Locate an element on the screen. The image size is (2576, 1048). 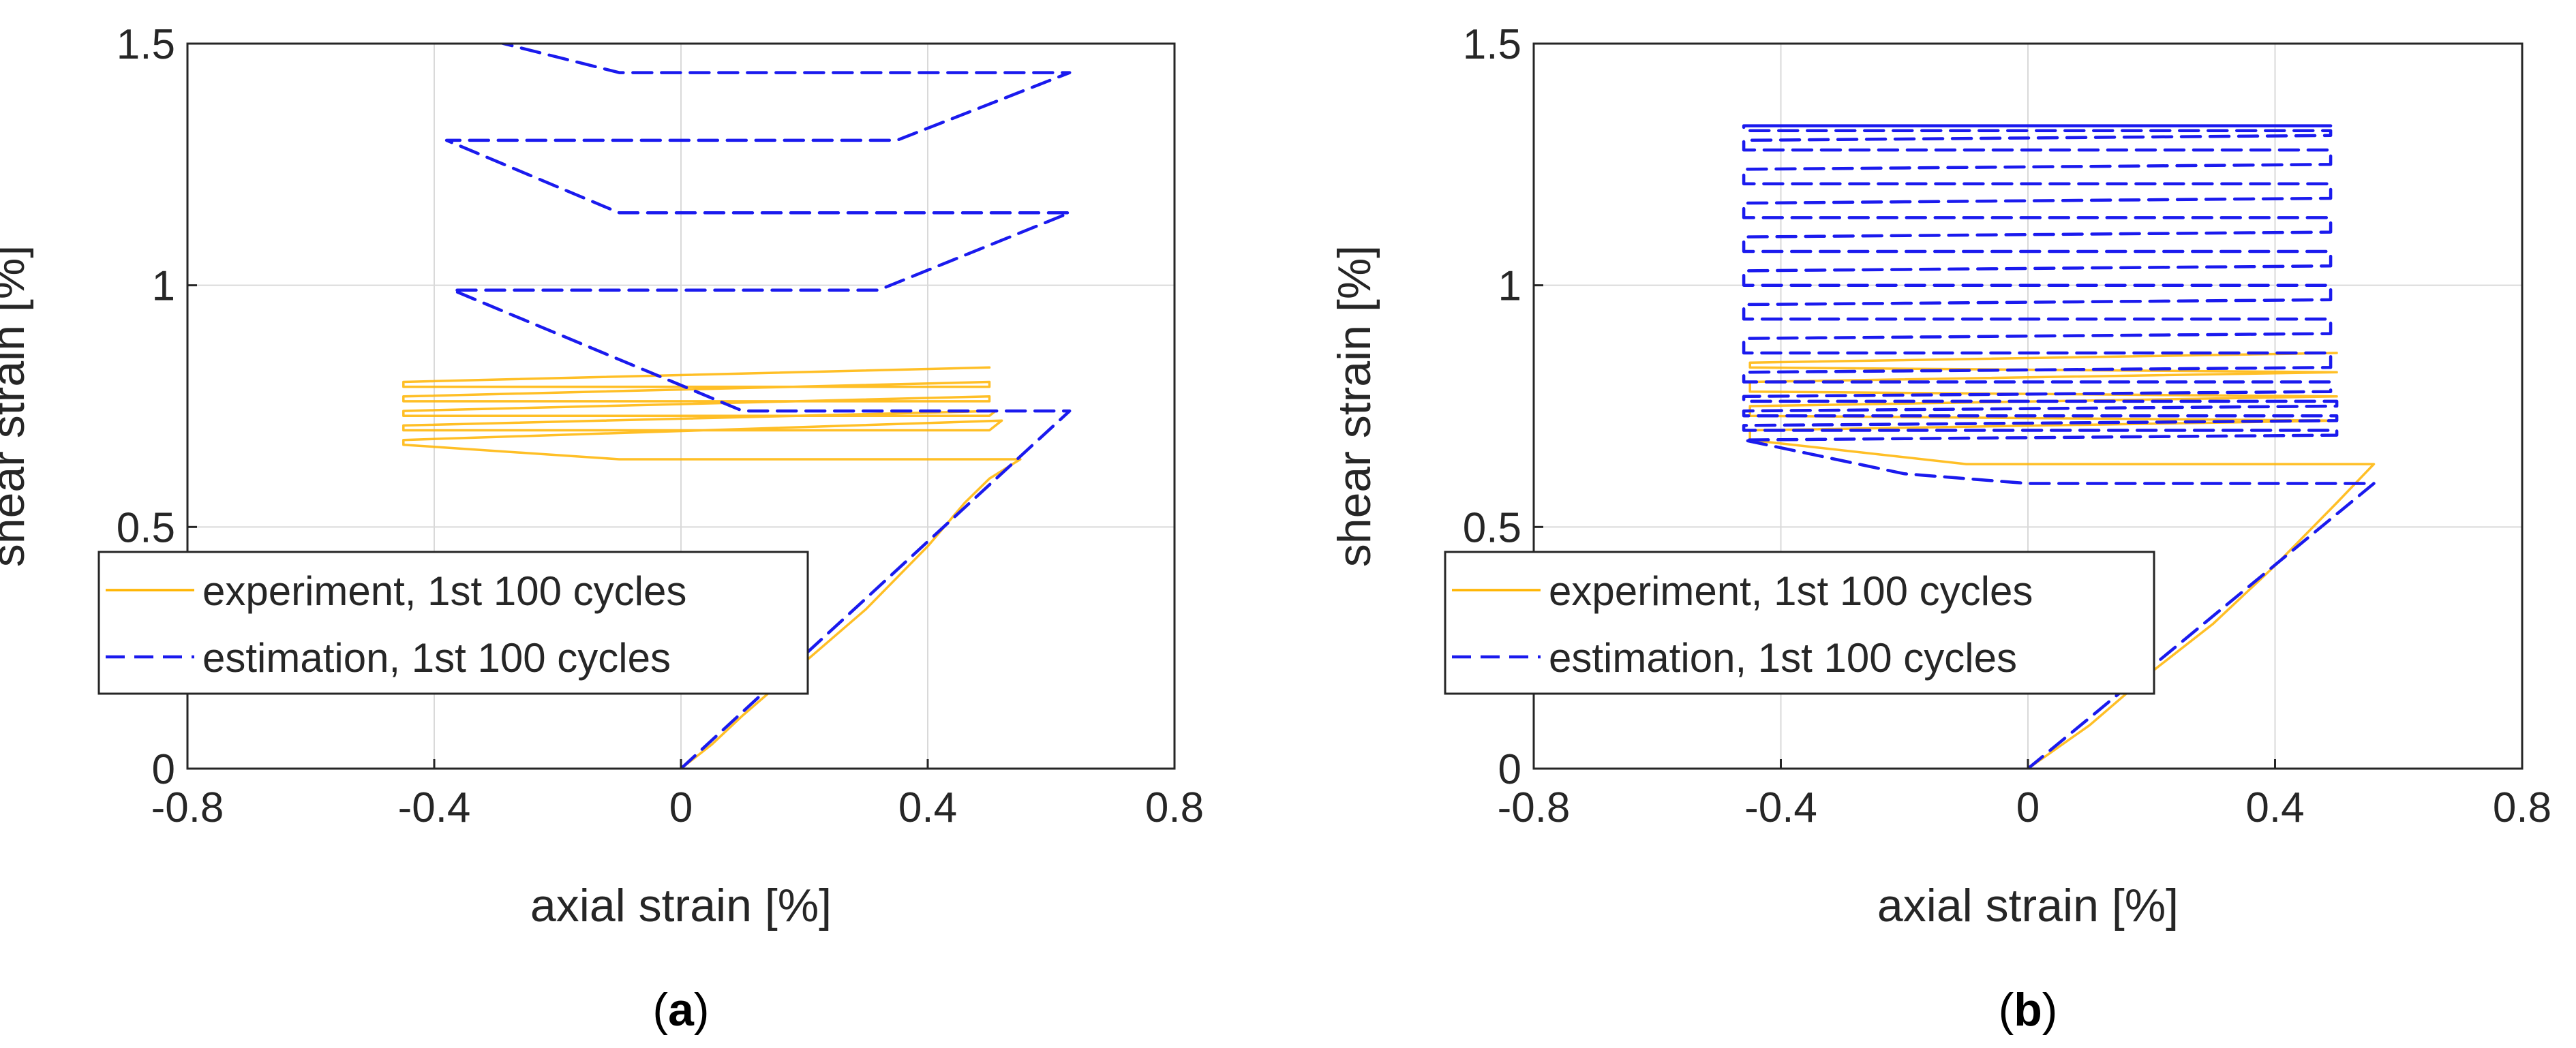
panel-caption-letter: b is located at coordinates (2028, 1010).